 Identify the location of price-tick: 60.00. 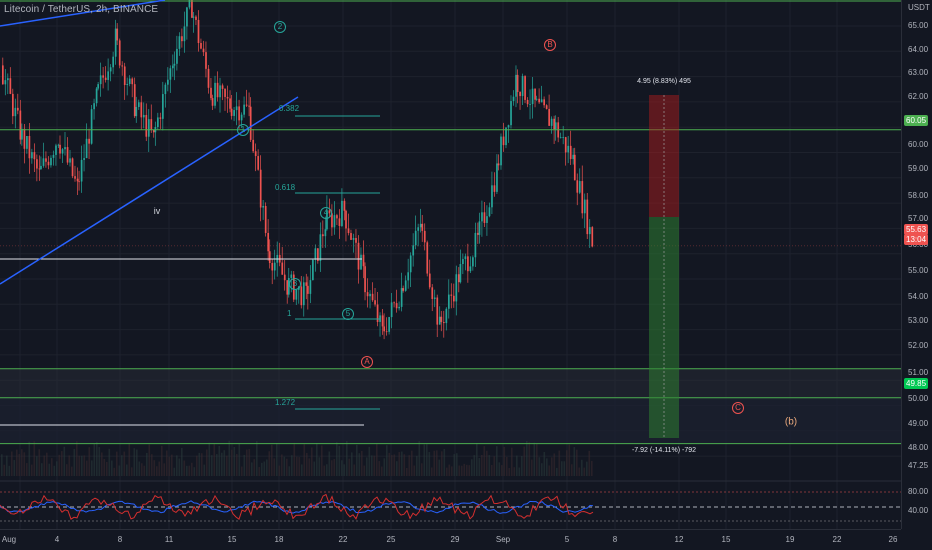
(918, 144).